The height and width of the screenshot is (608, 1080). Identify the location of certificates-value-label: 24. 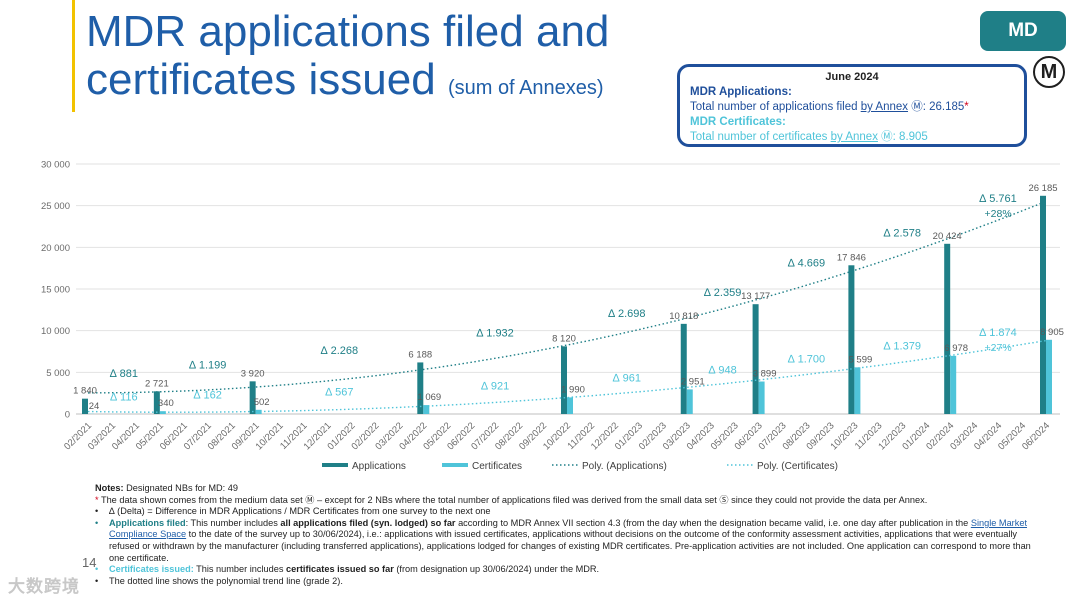
(94, 406).